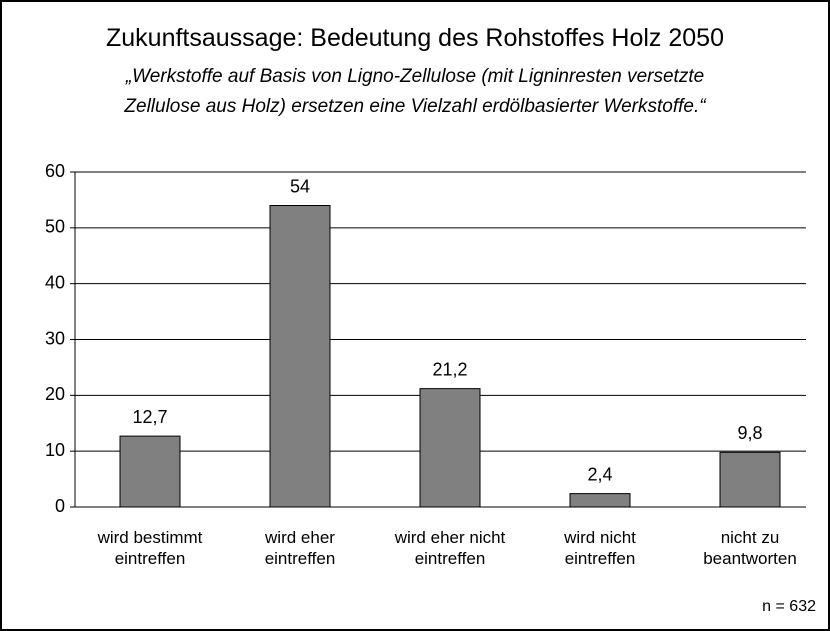 This screenshot has height=631, width=830. Describe the element at coordinates (300, 548) in the screenshot. I see `x-tick-label: wird eher eintreffen` at that location.